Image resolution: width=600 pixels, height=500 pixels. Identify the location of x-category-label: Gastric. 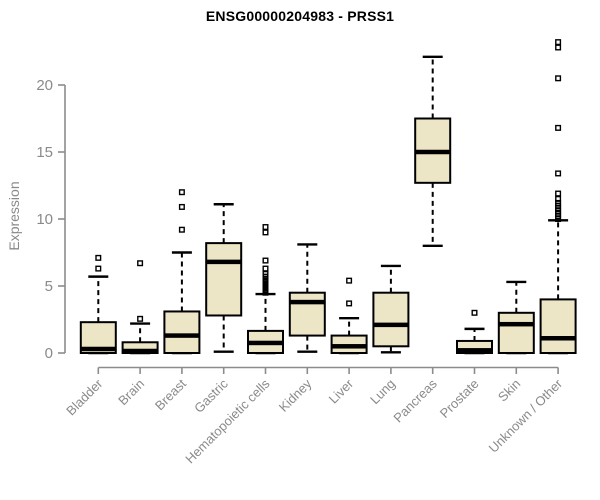
(211, 396).